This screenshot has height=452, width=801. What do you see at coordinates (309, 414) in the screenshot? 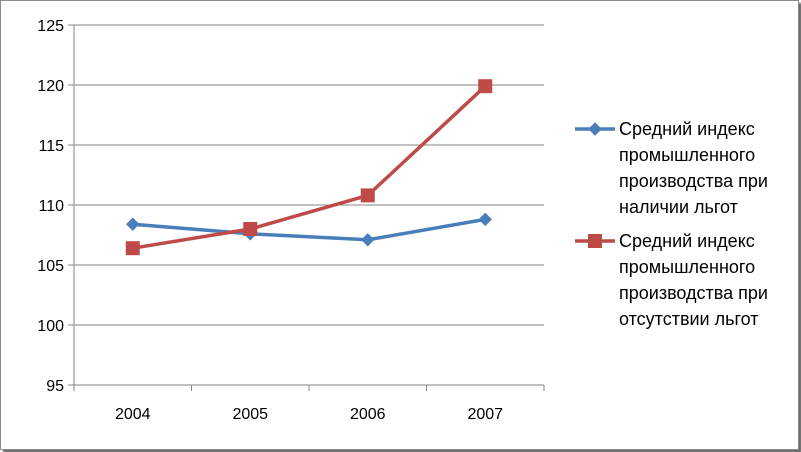
I see `x-axis-tick-labels: 2004 2005 2006 2007` at bounding box center [309, 414].